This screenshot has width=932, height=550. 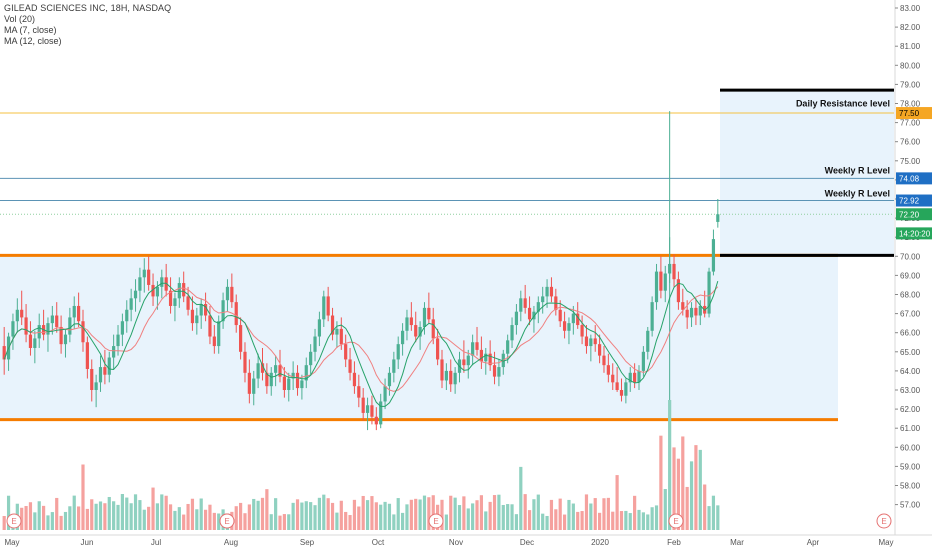 What do you see at coordinates (910, 256) in the screenshot?
I see `y-tick-label: 70.00` at bounding box center [910, 256].